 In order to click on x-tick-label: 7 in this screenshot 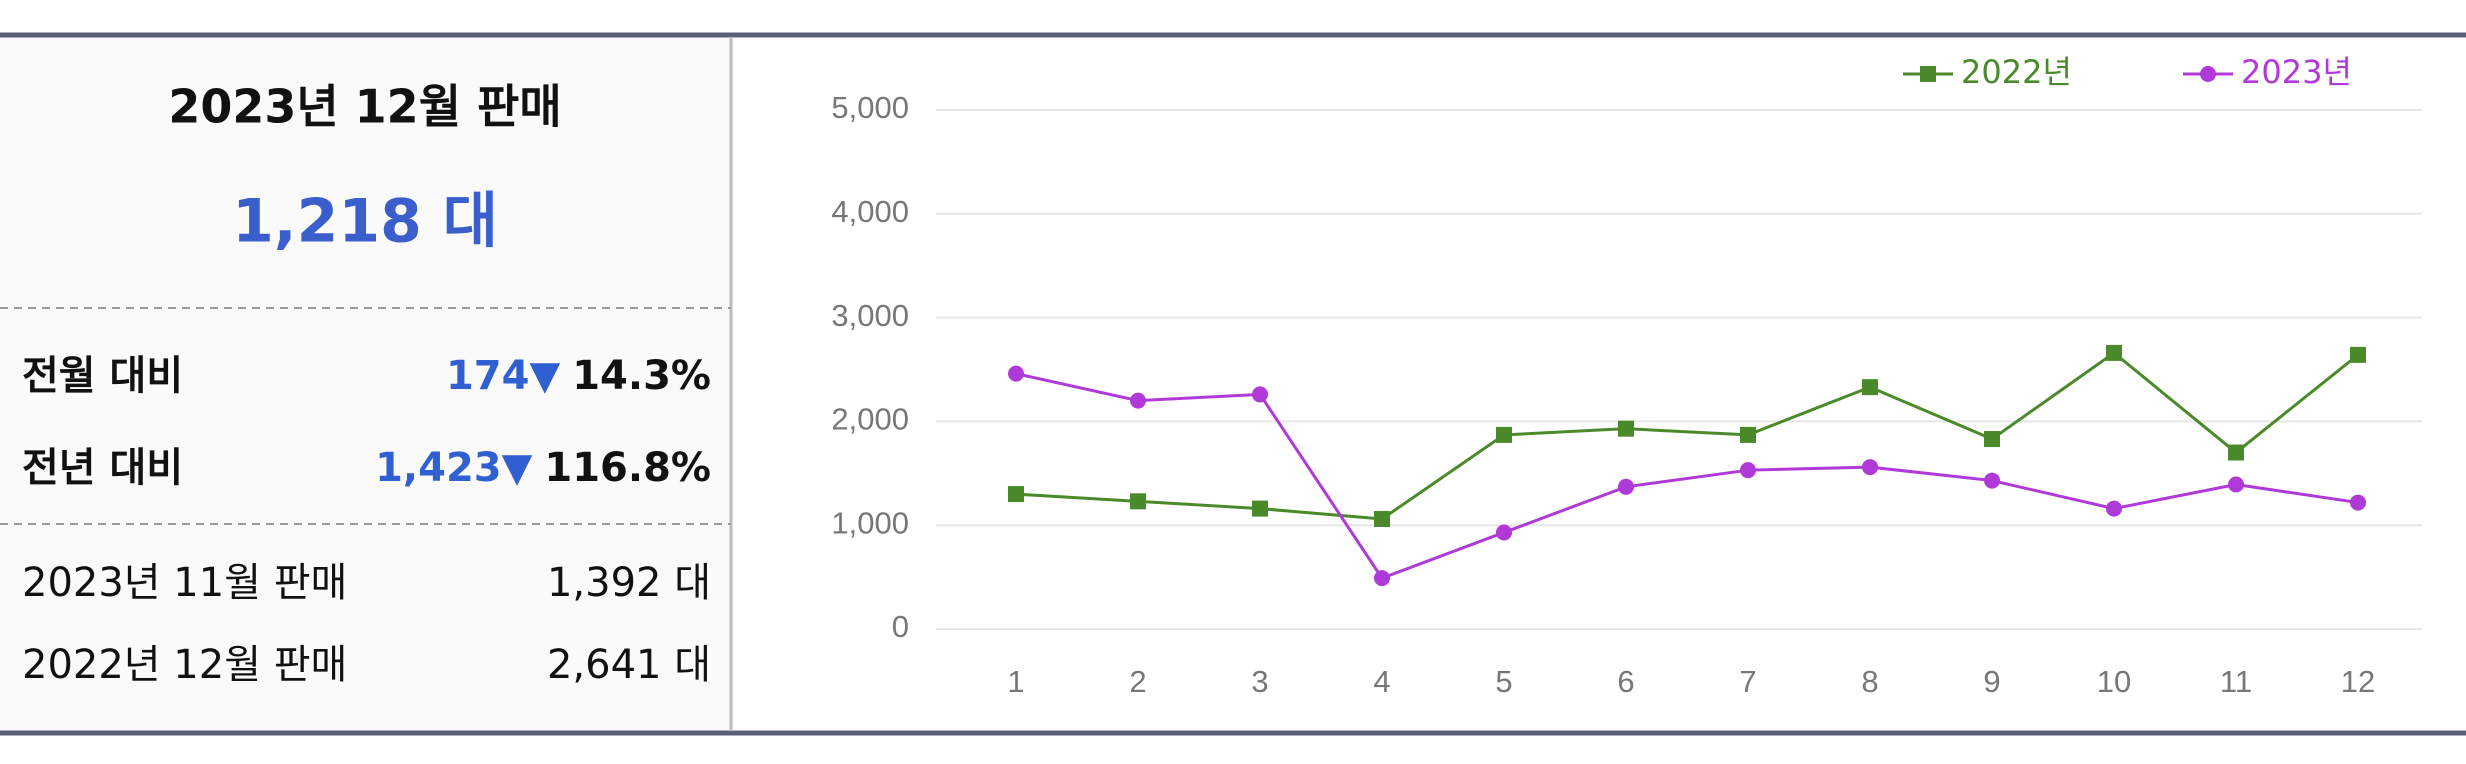, I will do `click(1747, 681)`.